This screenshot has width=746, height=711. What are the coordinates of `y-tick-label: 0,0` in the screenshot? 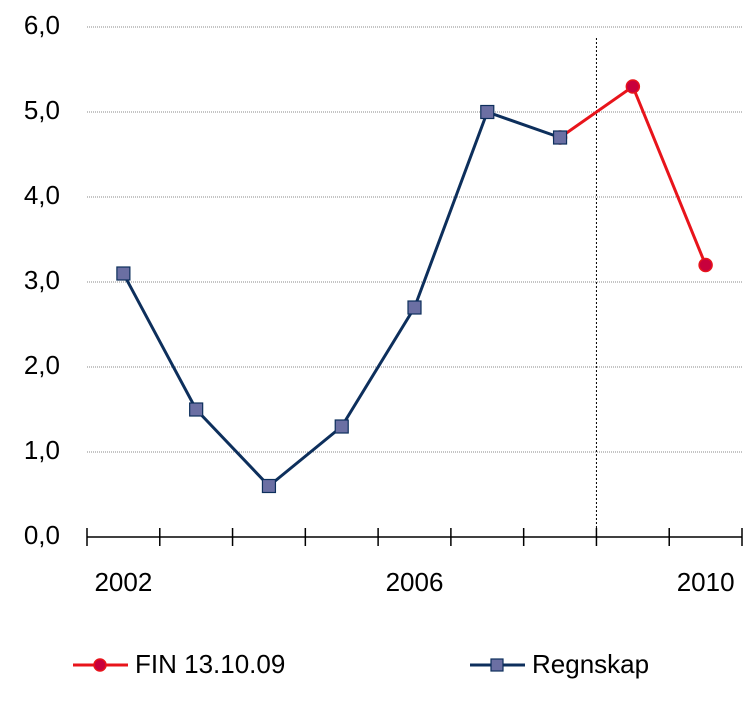 It's located at (42, 535).